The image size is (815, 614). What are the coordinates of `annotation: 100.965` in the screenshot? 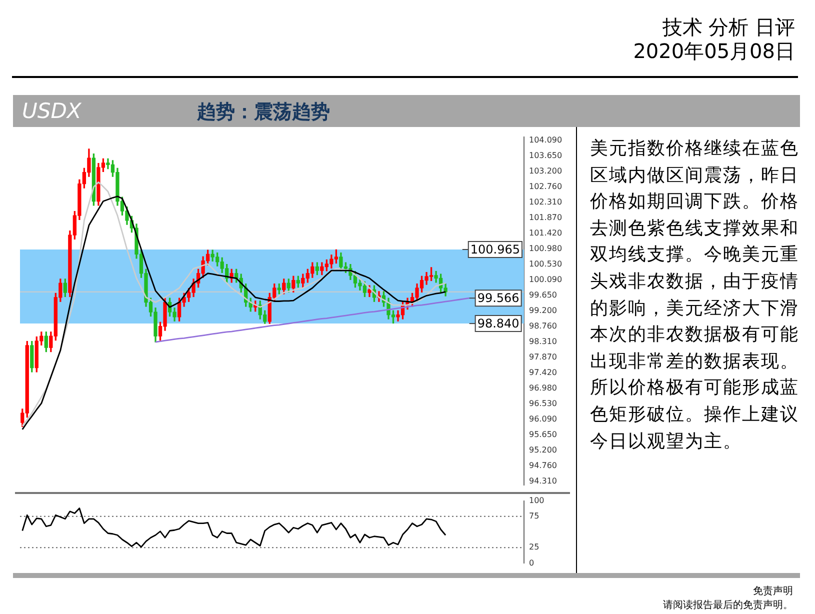 It's located at (495, 249).